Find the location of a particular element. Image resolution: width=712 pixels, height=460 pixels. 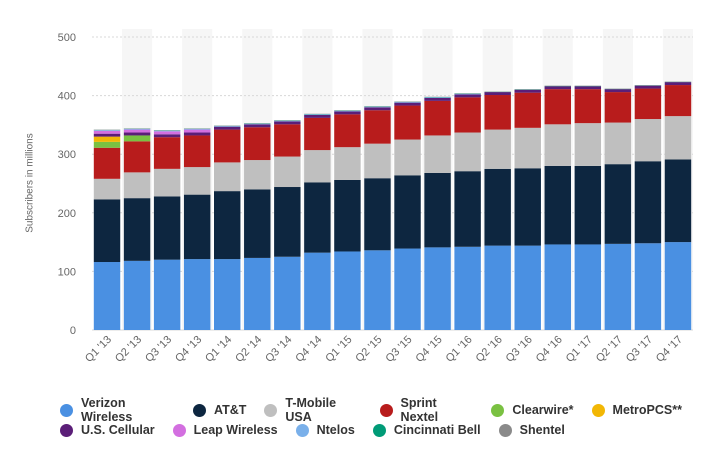

x-tick-label: Q1 '13 is located at coordinates (98, 349).